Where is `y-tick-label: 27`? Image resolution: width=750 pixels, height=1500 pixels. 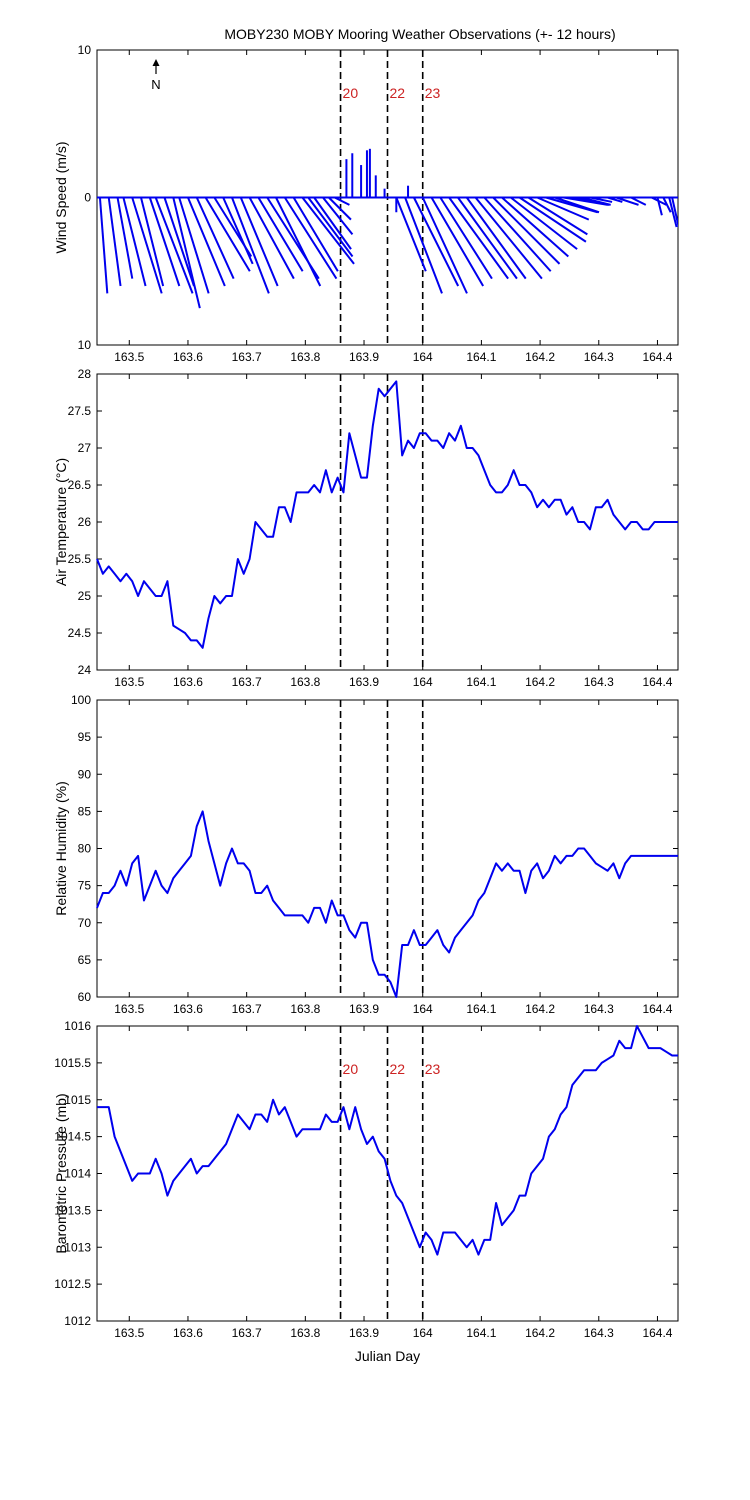
y-tick-label: 27 is located at coordinates (85, 448).